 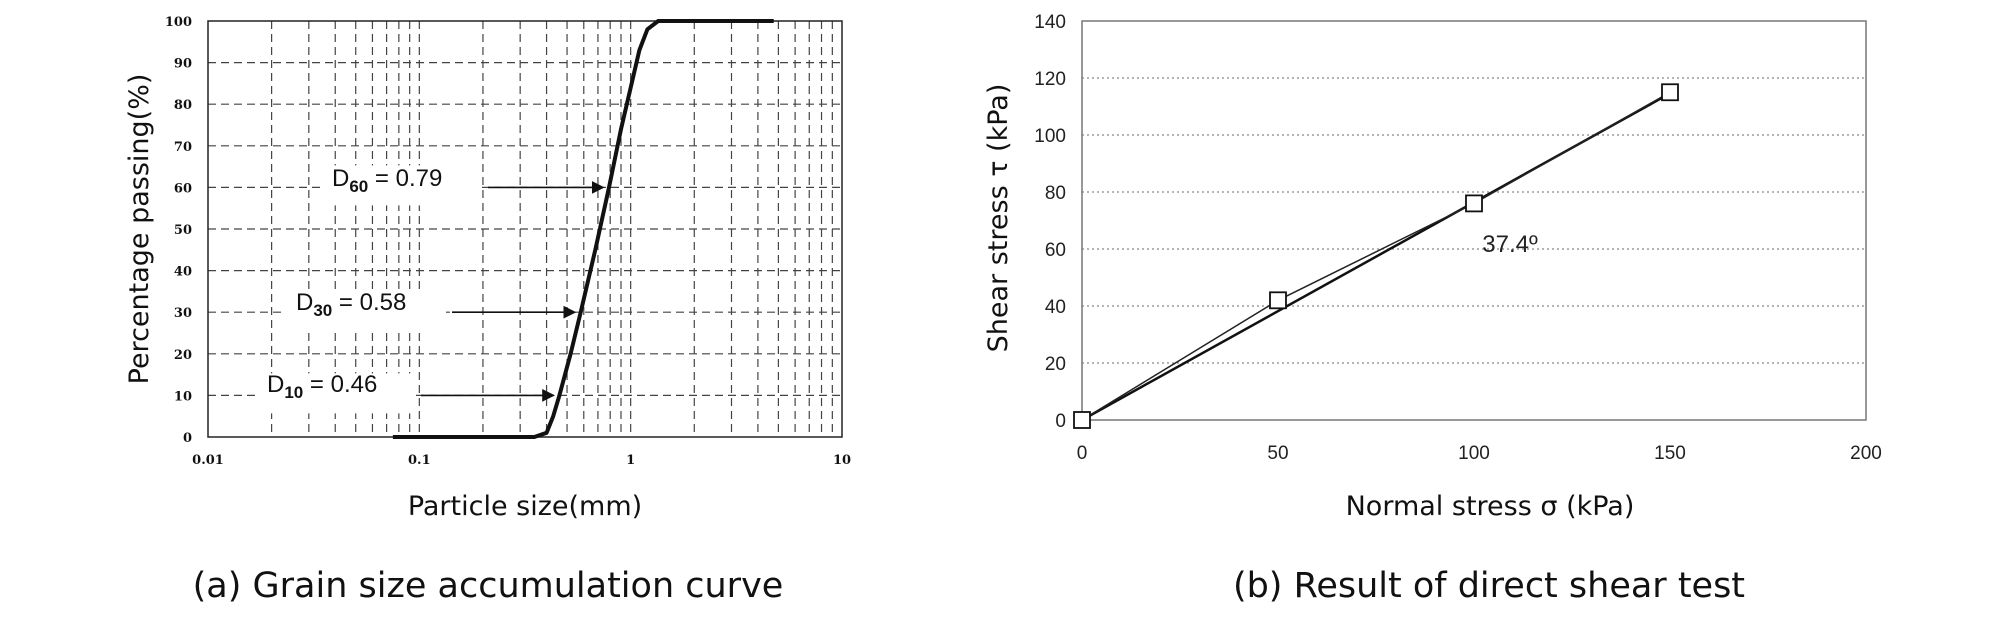 I want to click on annotation-label: D30 = 0.58, so click(x=351, y=304).